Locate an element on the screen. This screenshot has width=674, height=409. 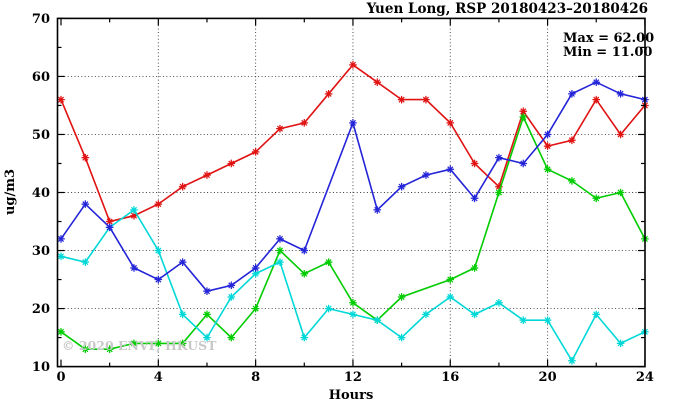
y-tick-label: 10 is located at coordinates (41, 367).